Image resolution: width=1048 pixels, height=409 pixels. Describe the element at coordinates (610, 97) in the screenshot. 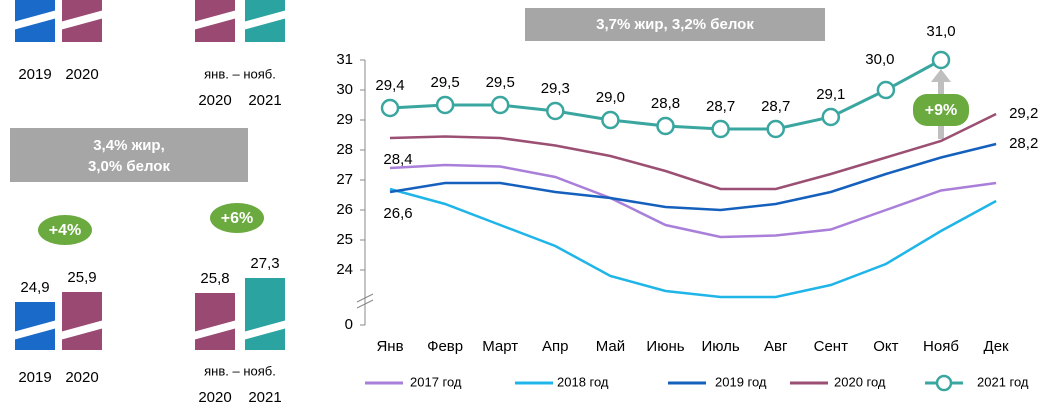

I see `value-label: 29,0` at that location.